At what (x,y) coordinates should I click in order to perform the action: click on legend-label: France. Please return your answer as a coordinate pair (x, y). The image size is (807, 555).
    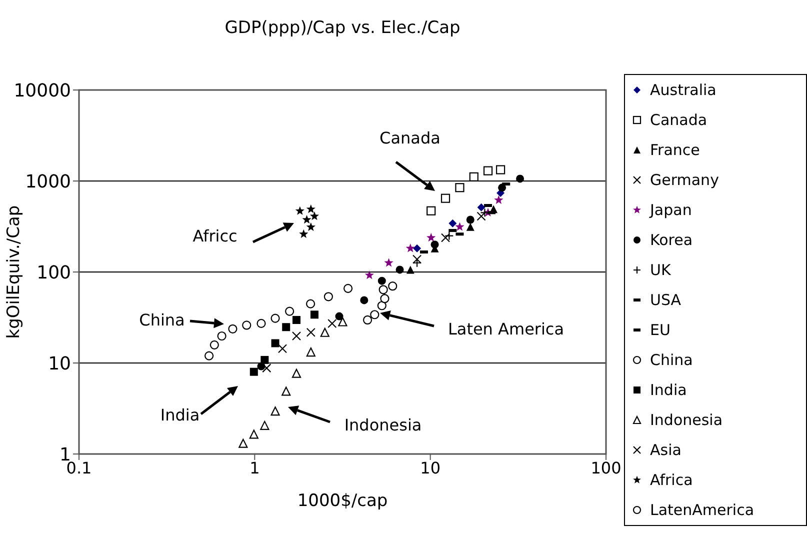
    Looking at the image, I should click on (675, 150).